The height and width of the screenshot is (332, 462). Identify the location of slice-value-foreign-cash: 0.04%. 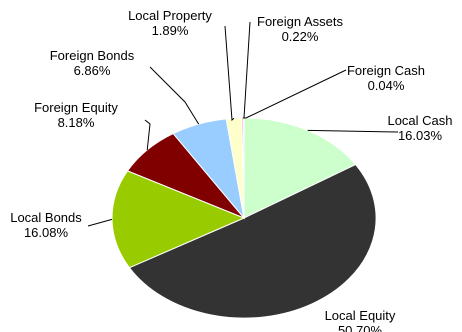
(386, 85).